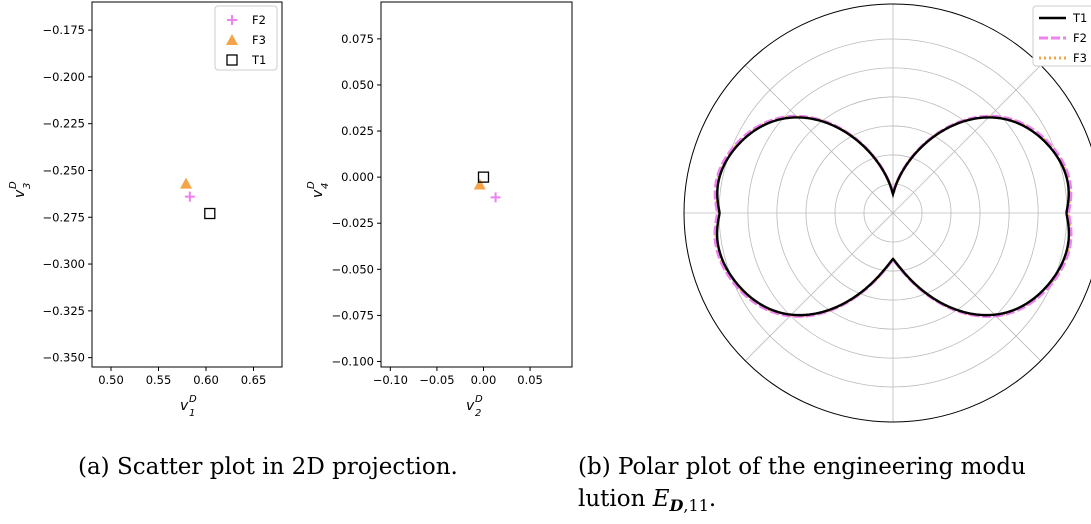 Image resolution: width=1091 pixels, height=524 pixels. I want to click on x-tick-label-1-2: 0.60, so click(206, 380).